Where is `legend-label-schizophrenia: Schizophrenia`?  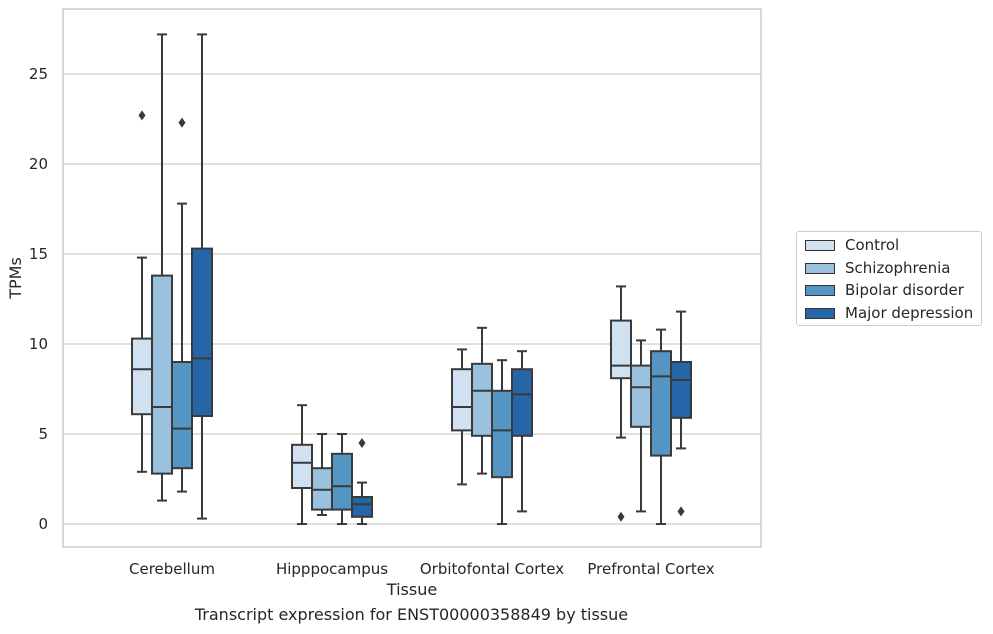
legend-label-schizophrenia: Schizophrenia is located at coordinates (898, 268).